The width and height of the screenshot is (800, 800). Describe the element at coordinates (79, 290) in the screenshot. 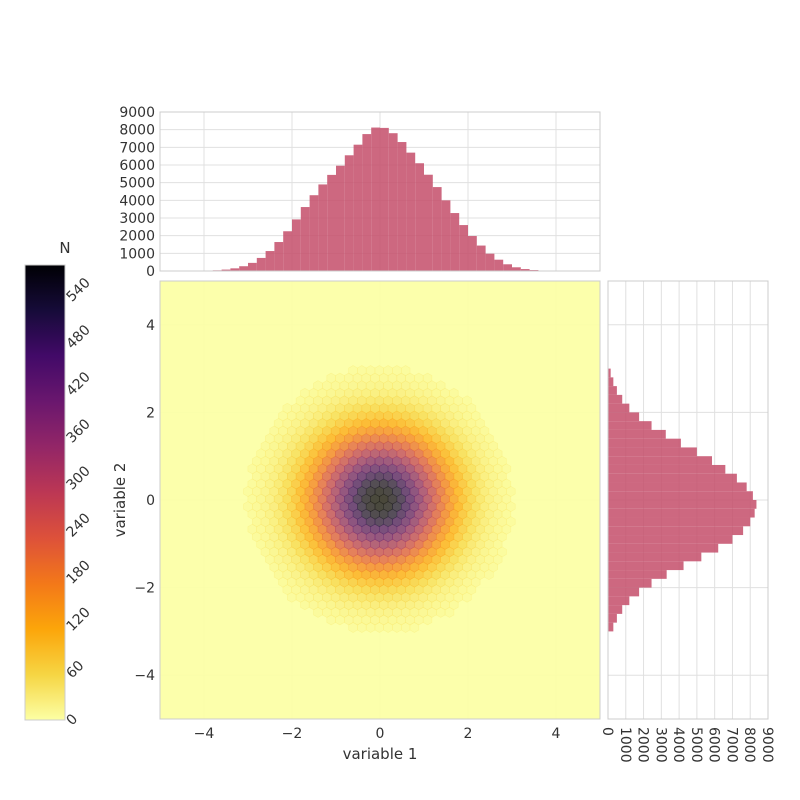

I see `colorbar-tick-label: 540` at that location.